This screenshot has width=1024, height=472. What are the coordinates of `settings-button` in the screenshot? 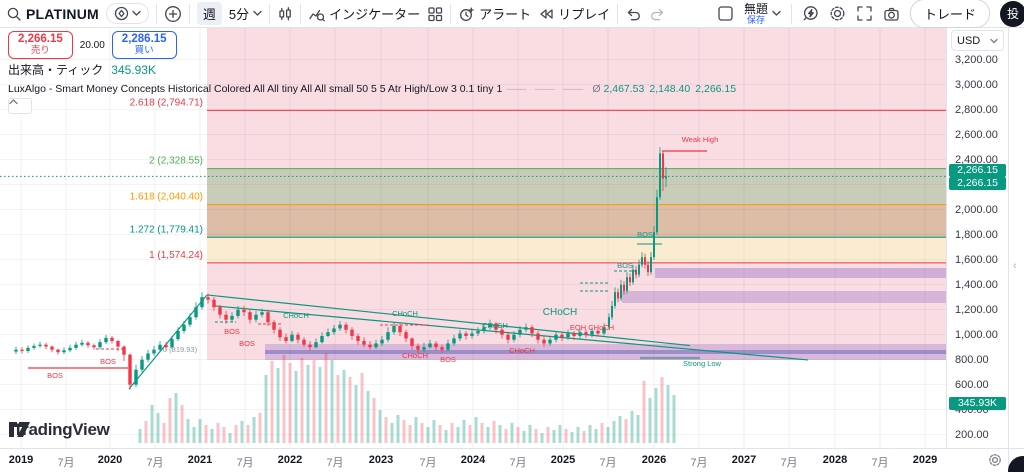 It's located at (837, 13).